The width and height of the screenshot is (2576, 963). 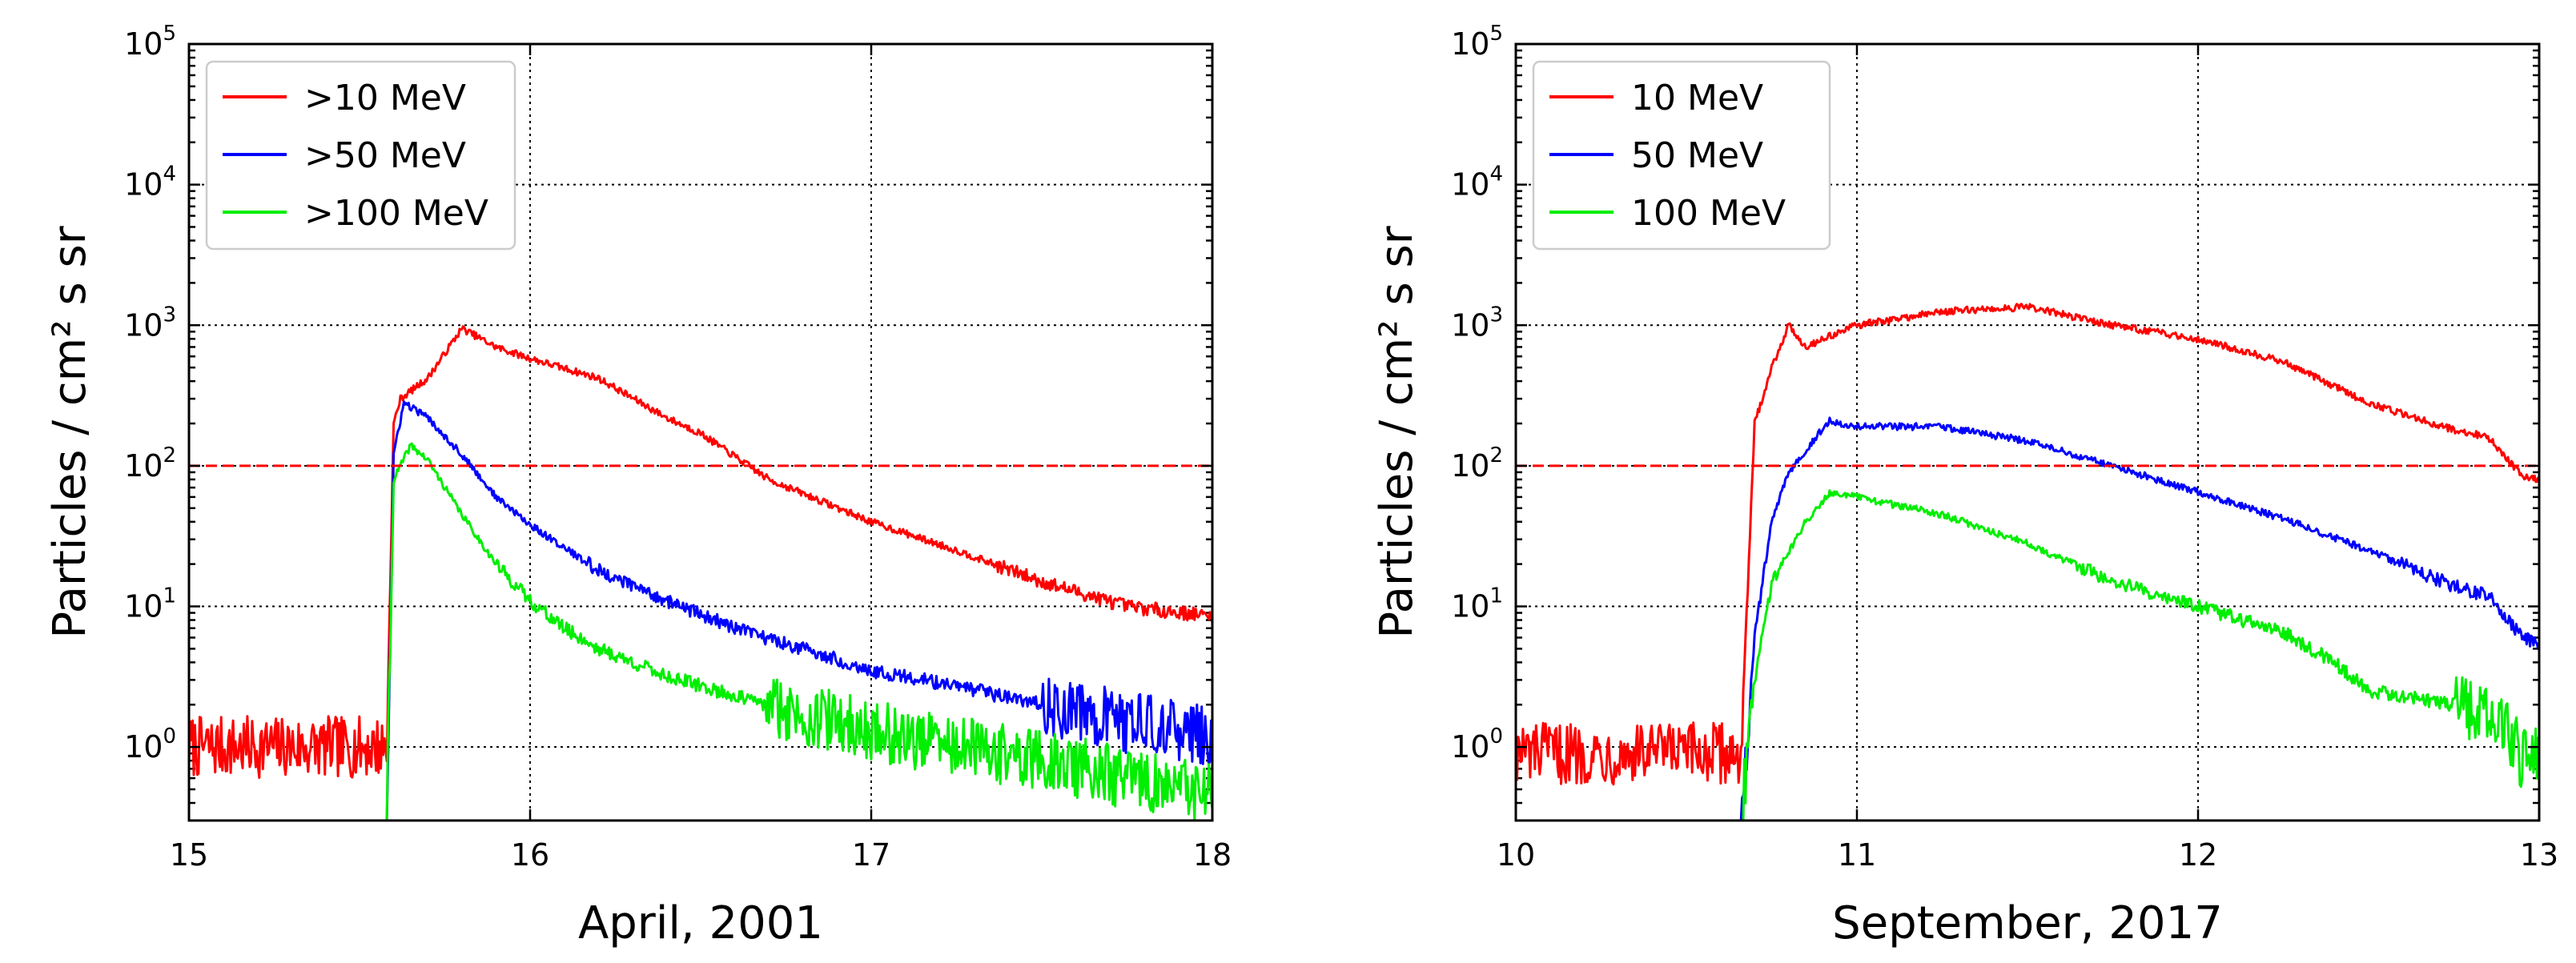 I want to click on legend: >10 MeV >50 MeV >100 MeV, so click(x=360, y=155).